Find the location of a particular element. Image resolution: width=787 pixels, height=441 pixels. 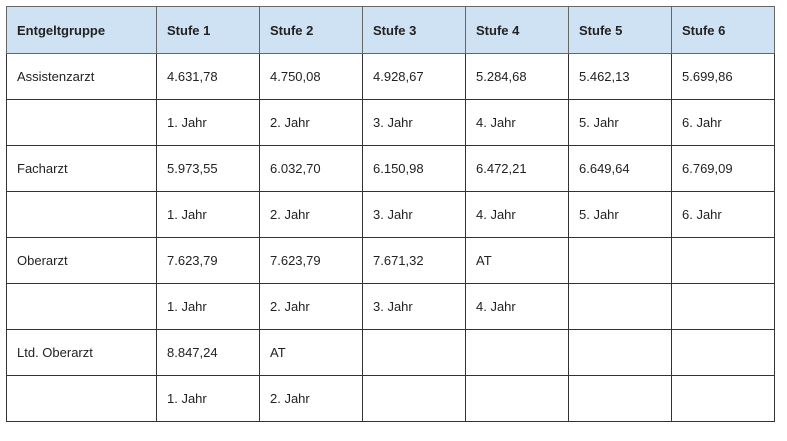

table-cell: 6.649,64 is located at coordinates (620, 168).